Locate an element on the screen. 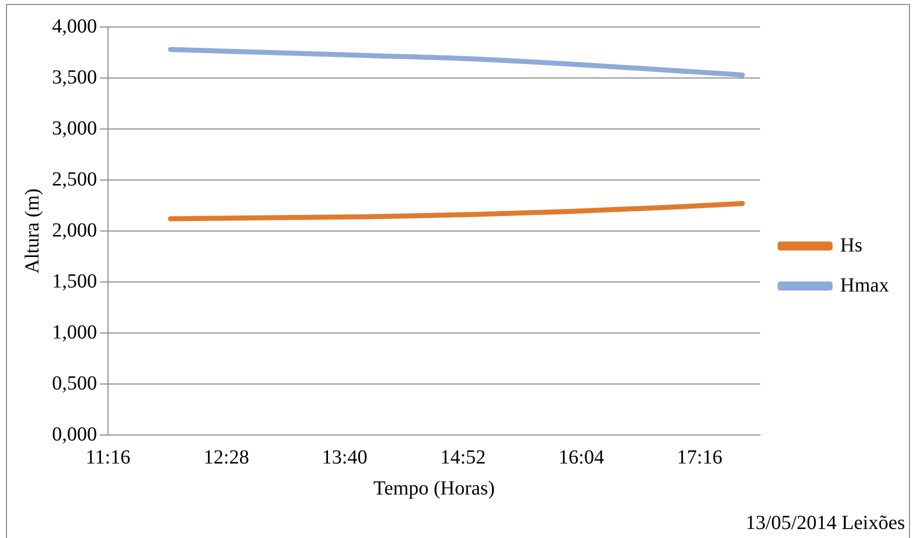  y-tick-label: 3,000 is located at coordinates (74, 128).